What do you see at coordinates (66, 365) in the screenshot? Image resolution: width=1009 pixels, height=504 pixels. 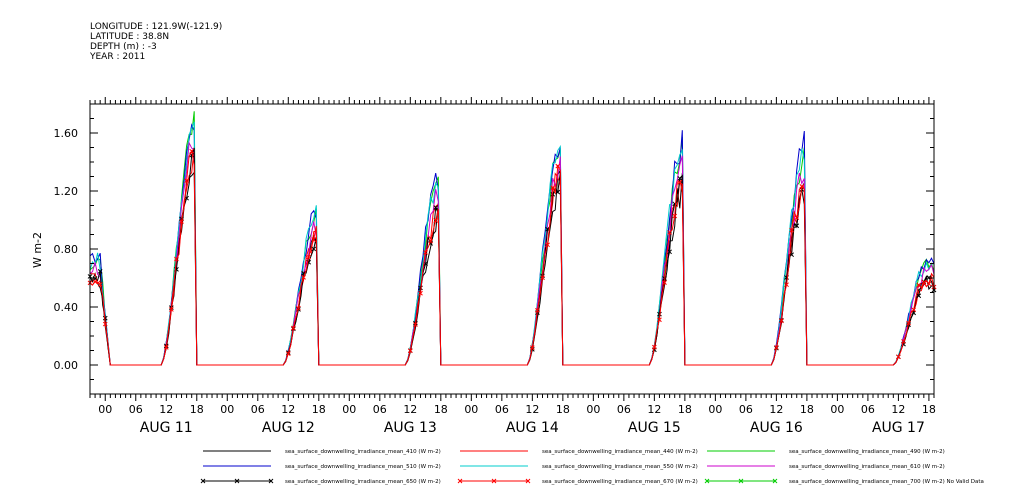 I see `y-tick-label: 0.00` at bounding box center [66, 365].